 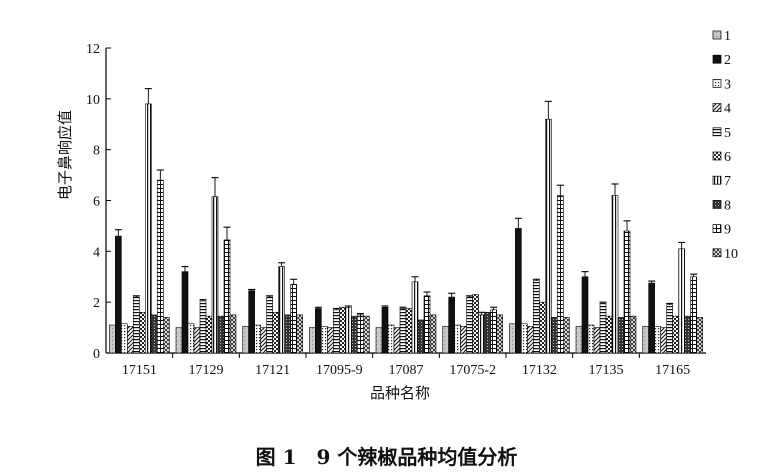 What do you see at coordinates (96, 252) in the screenshot?
I see `y-tick-label: 4` at bounding box center [96, 252].